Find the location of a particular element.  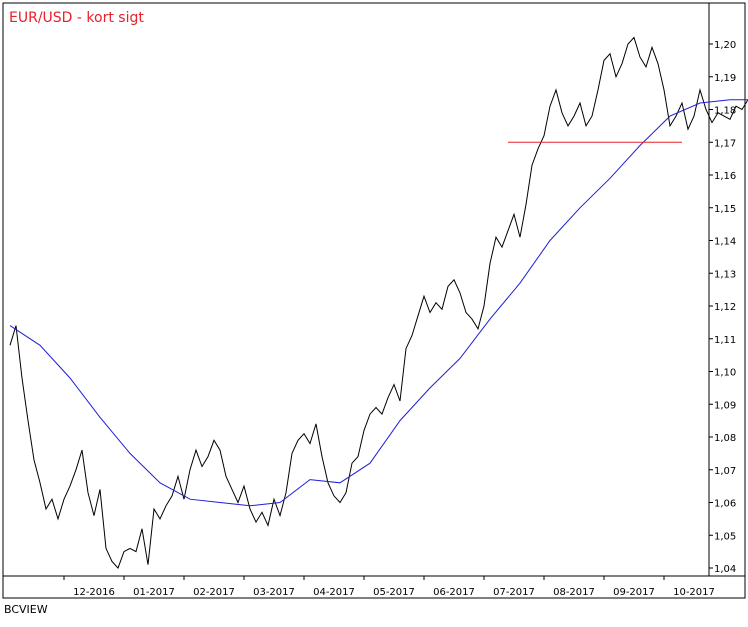

y-tick-label: 1,10 is located at coordinates (725, 373).